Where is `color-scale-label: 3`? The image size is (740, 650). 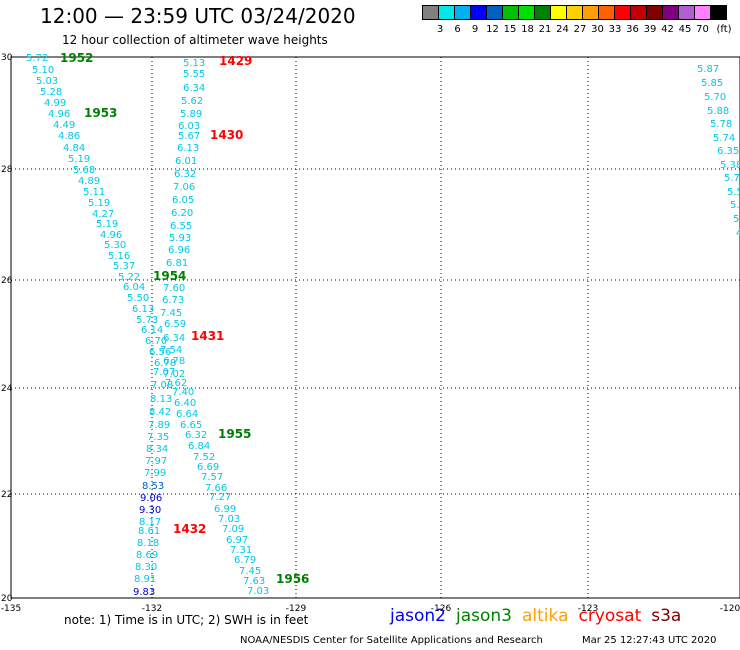
color-scale-label: 3 is located at coordinates (440, 29).